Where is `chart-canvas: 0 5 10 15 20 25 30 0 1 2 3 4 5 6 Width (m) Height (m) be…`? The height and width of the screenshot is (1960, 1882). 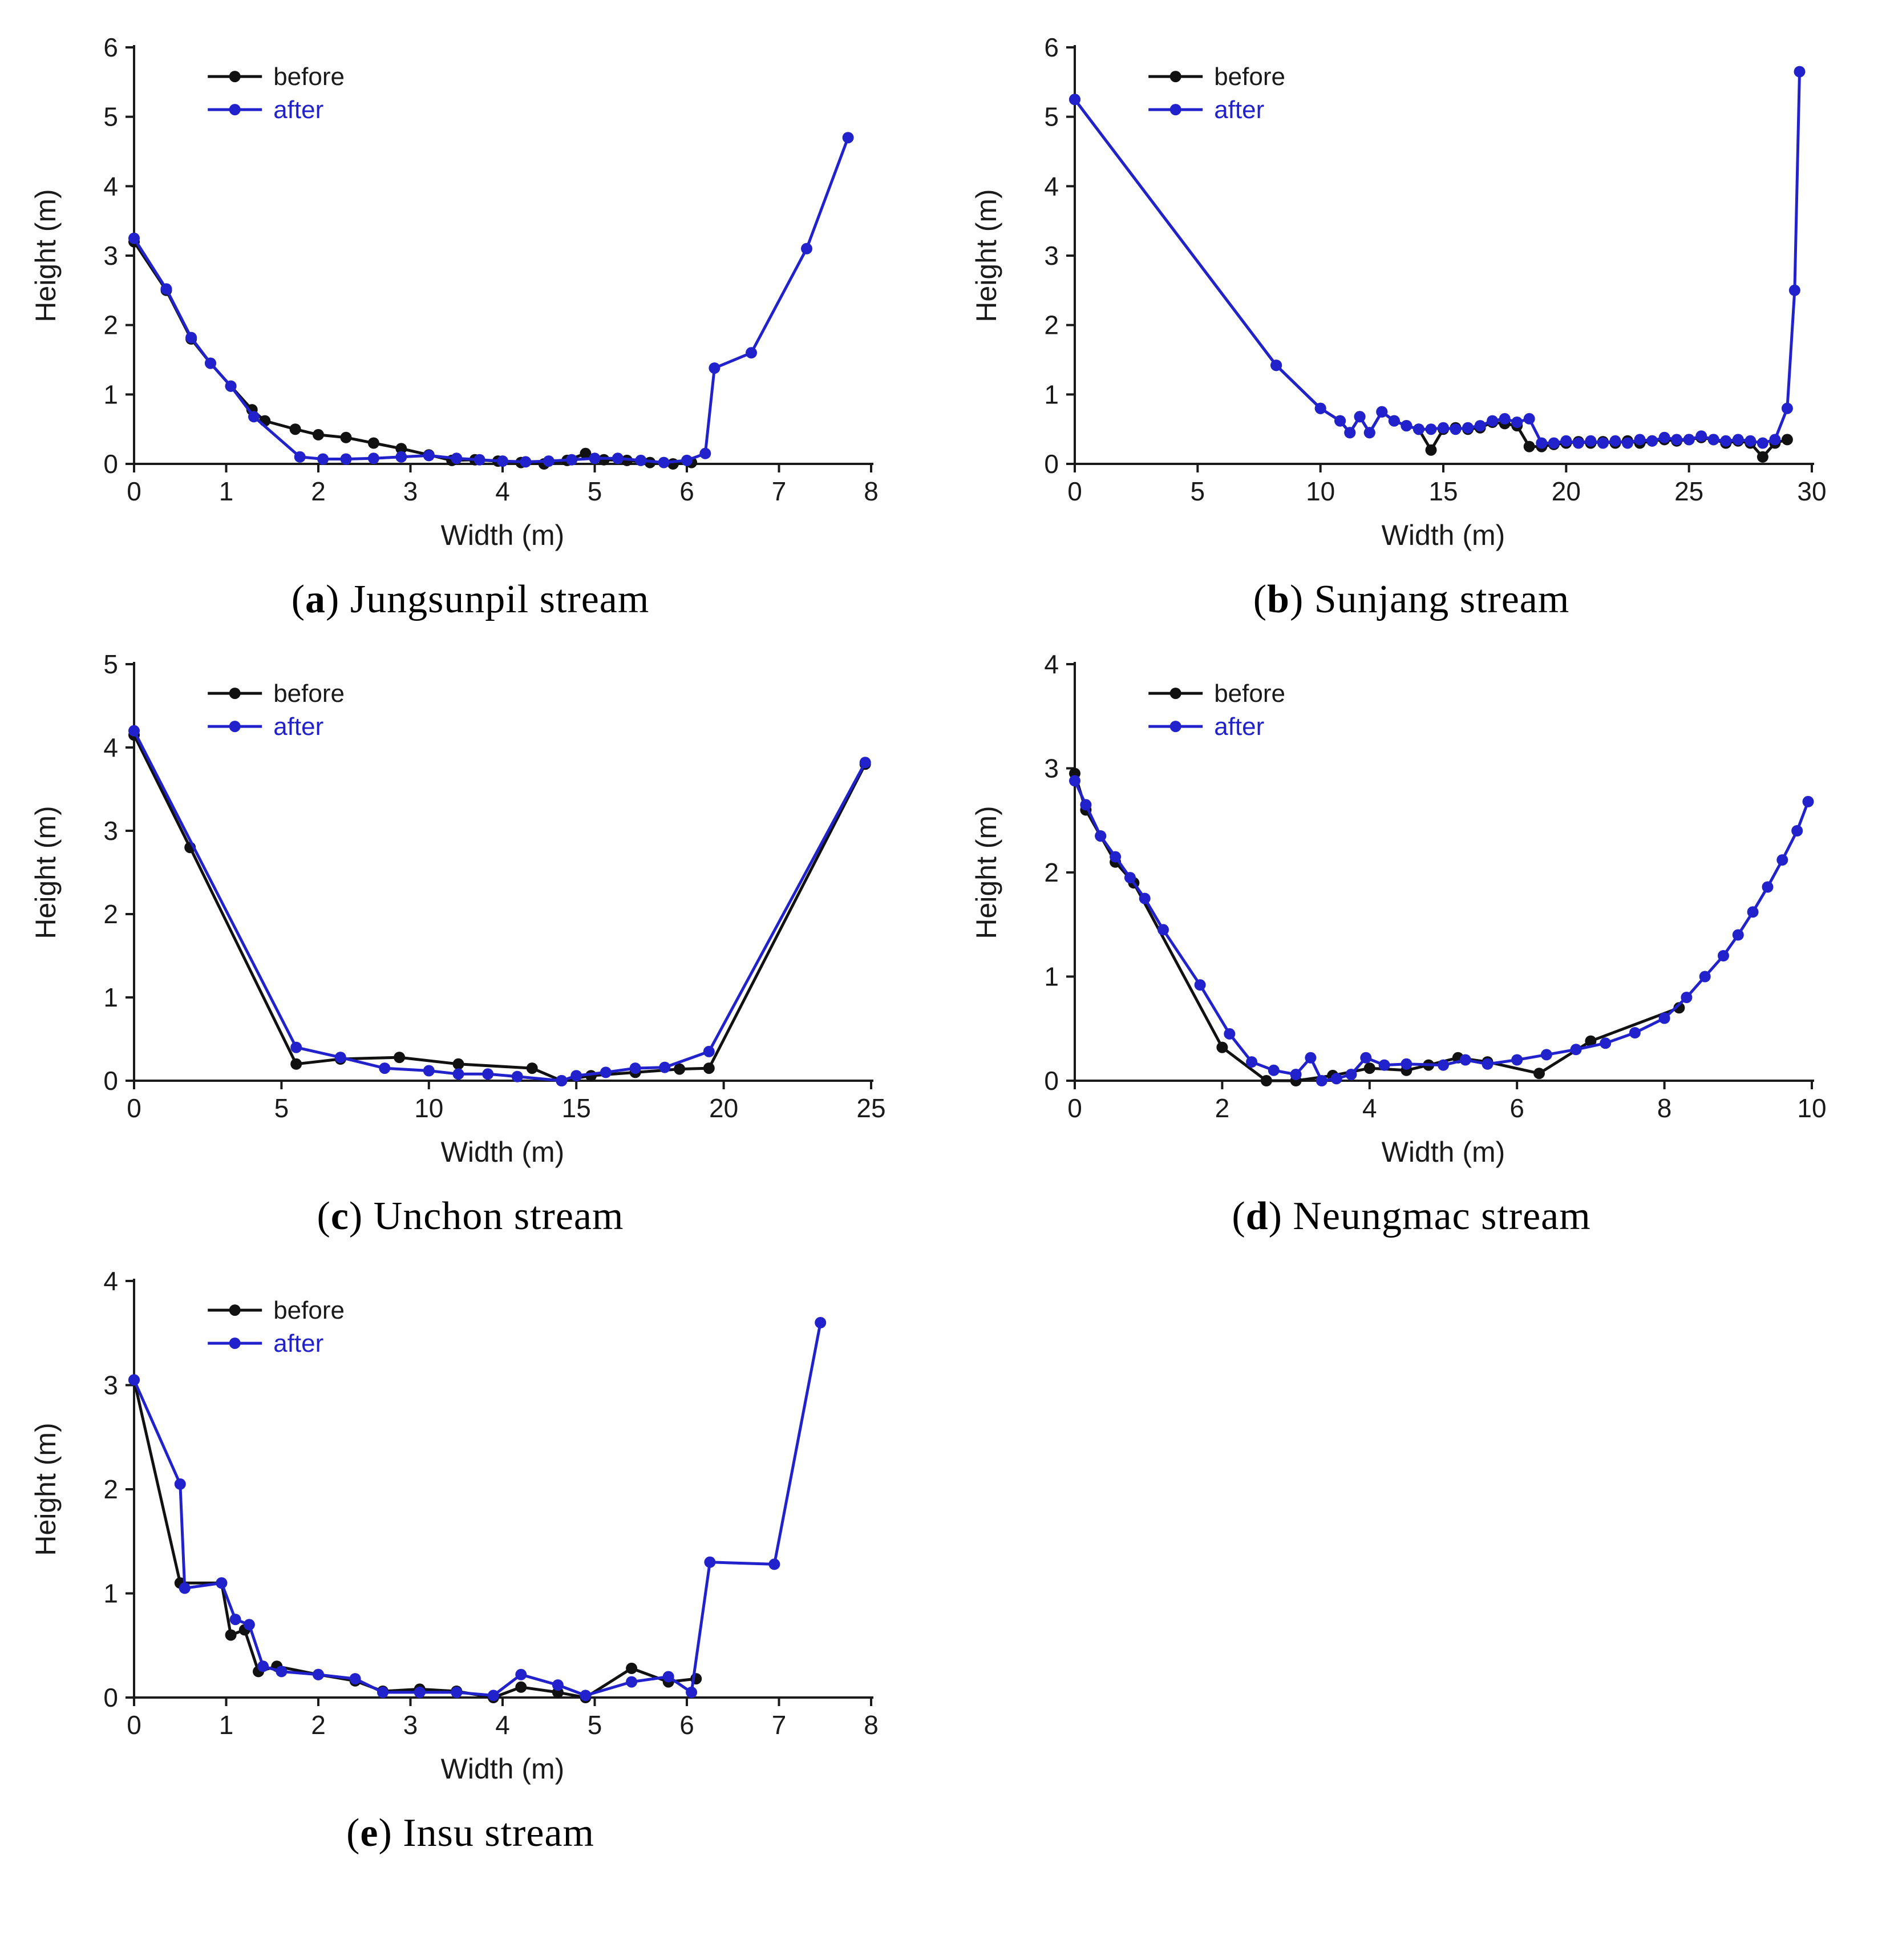
chart-canvas: 0 5 10 15 20 25 30 0 1 2 3 4 5 6 Width (m) Height (m) be… is located at coordinates (1398, 292).